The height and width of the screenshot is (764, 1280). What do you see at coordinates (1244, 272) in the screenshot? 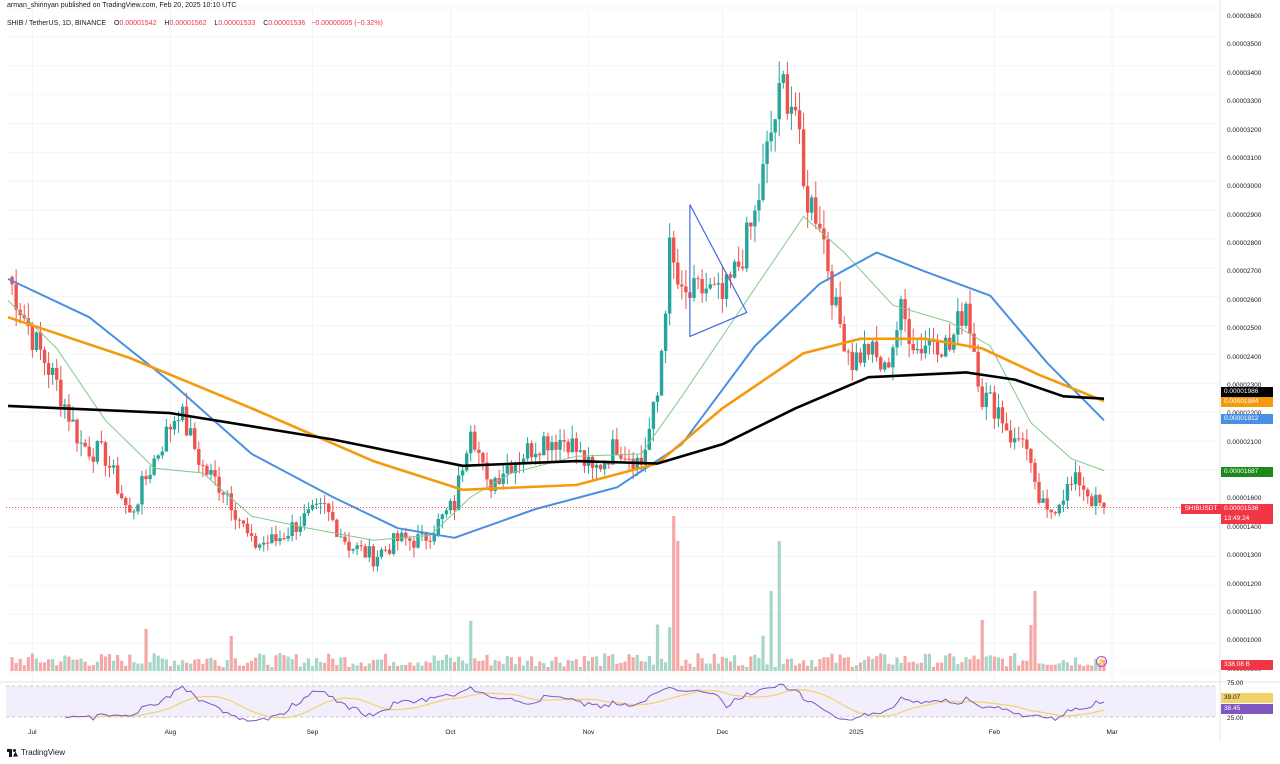
I see `price-tick-label: 0.00002700` at bounding box center [1244, 272].